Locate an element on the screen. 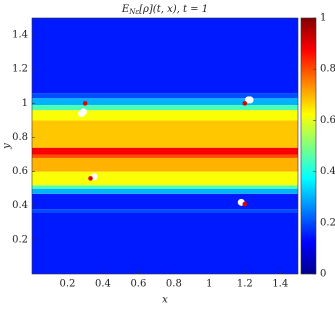 The image size is (335, 312). x-tick-label: 0.6 is located at coordinates (138, 284).